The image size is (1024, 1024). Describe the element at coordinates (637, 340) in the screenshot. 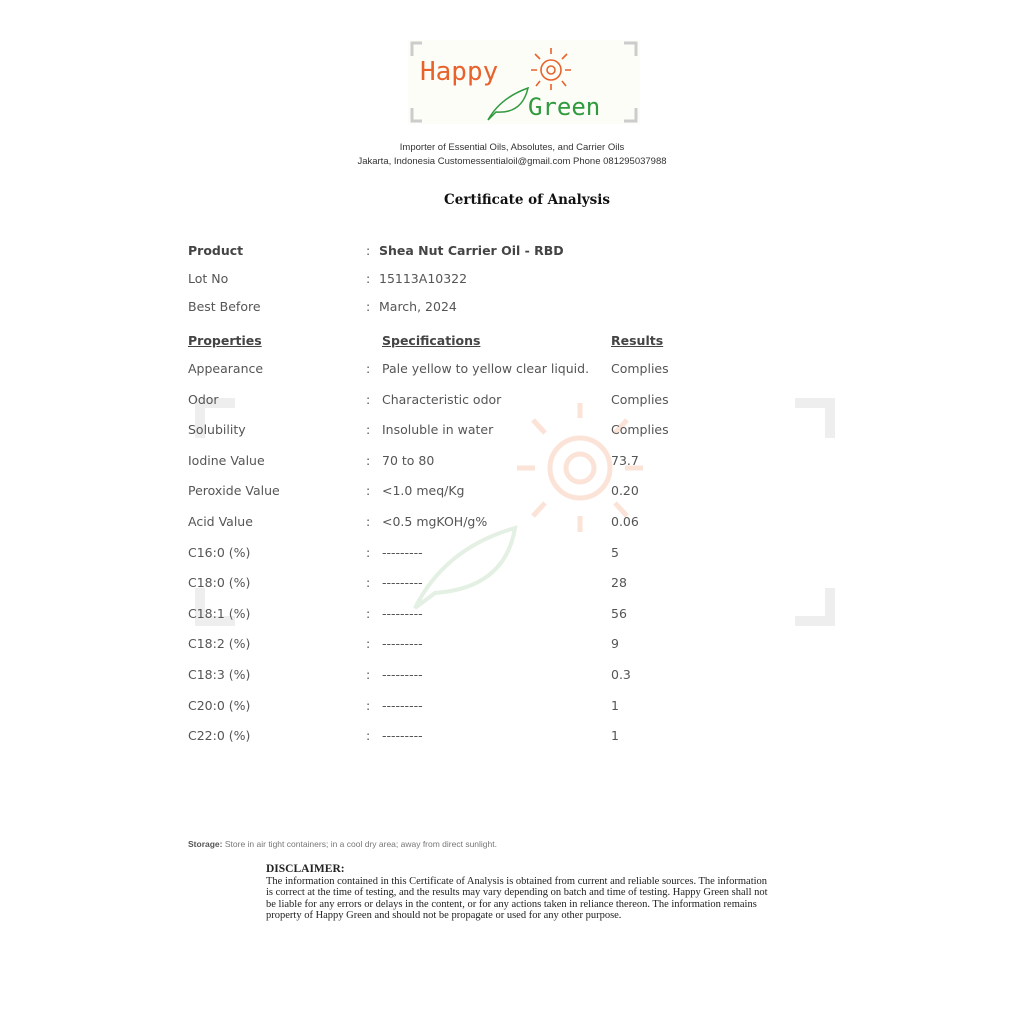

I see `col-results: Results` at that location.